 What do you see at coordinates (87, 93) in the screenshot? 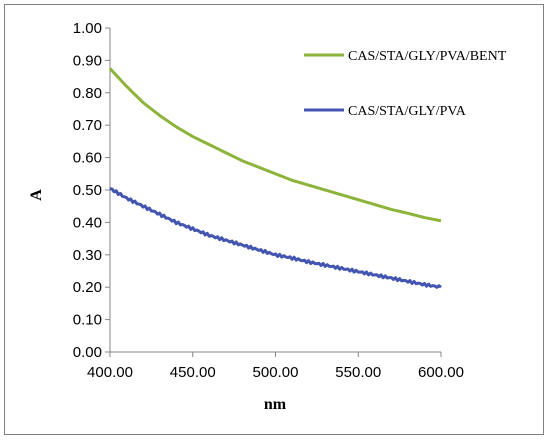
I see `y-tick-label: 0.80` at bounding box center [87, 93].